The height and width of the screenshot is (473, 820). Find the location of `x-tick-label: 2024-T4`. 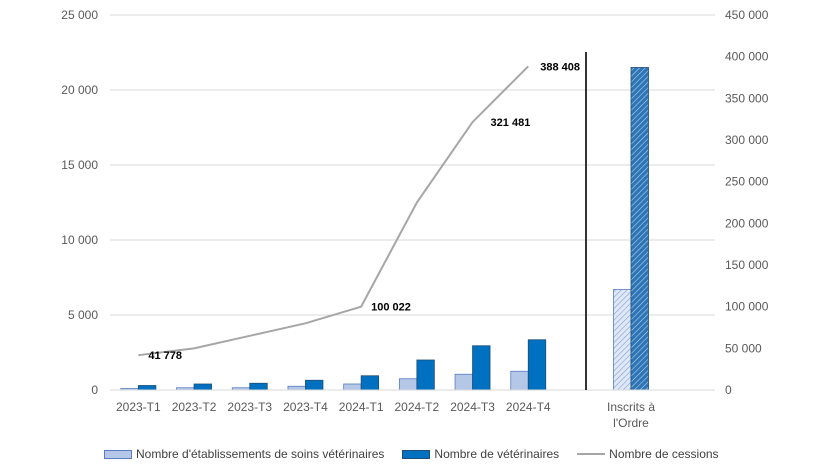

x-tick-label: 2024-T4 is located at coordinates (528, 407).